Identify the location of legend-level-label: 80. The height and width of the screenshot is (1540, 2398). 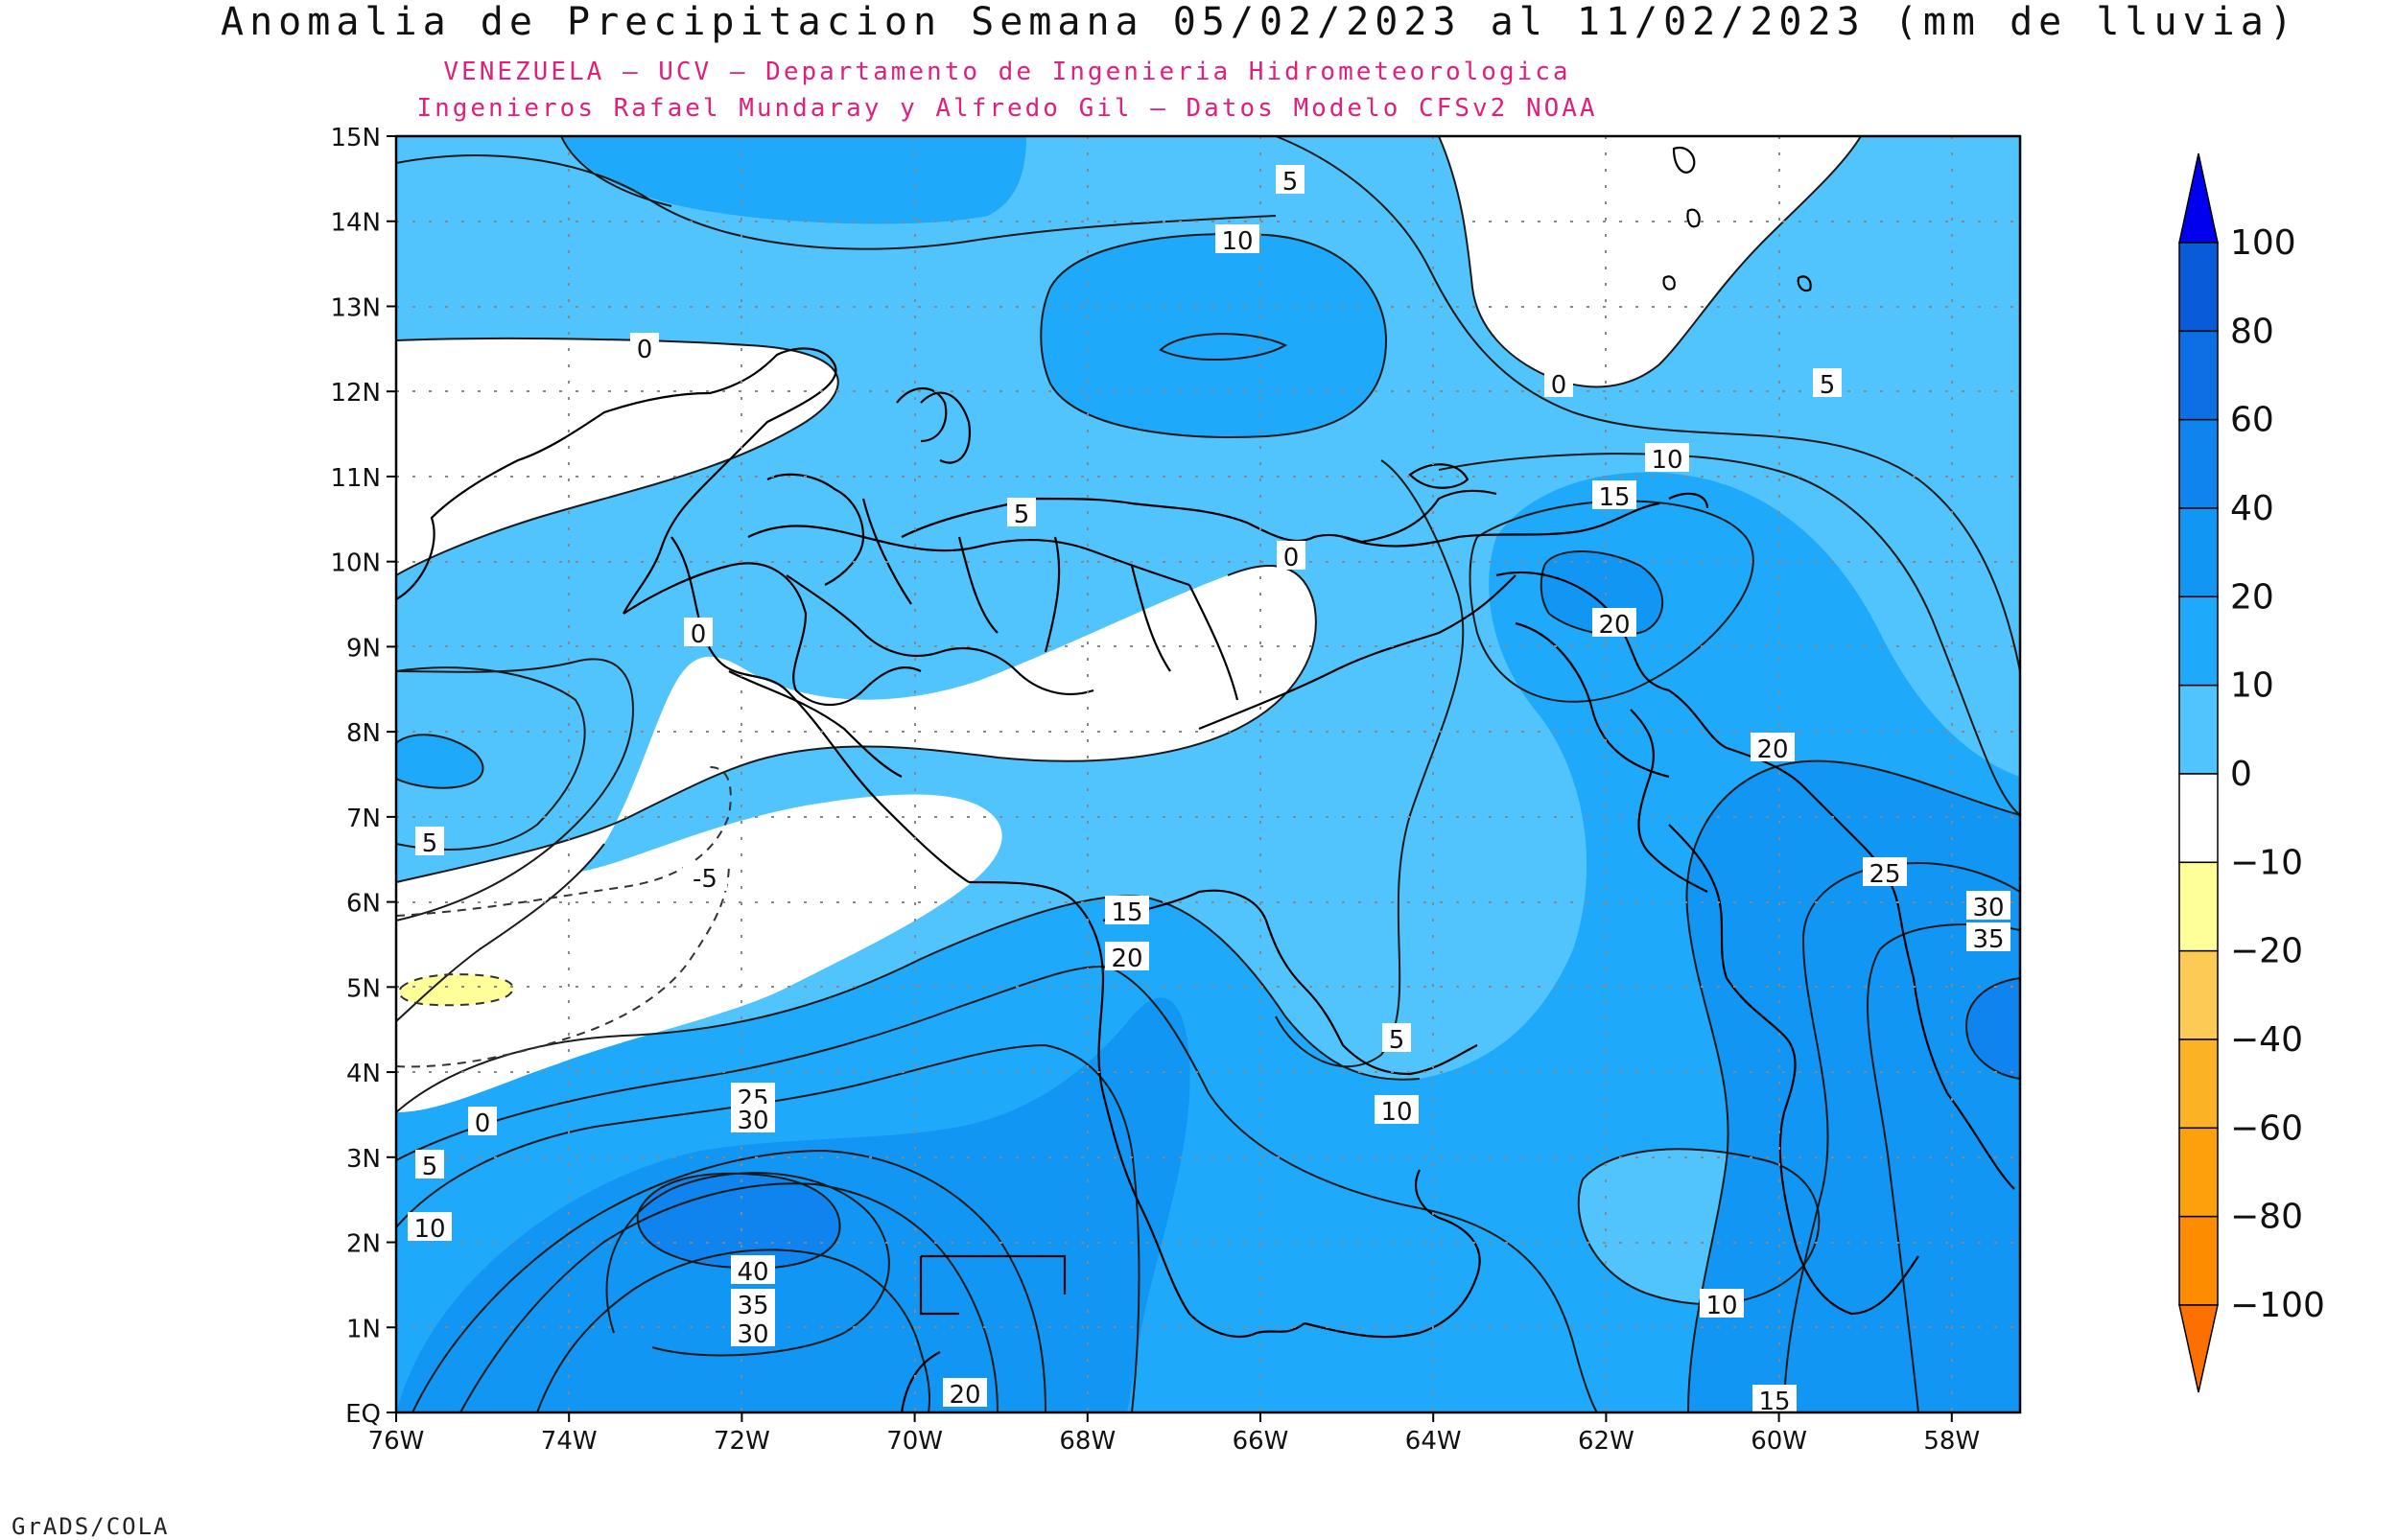
(2252, 331).